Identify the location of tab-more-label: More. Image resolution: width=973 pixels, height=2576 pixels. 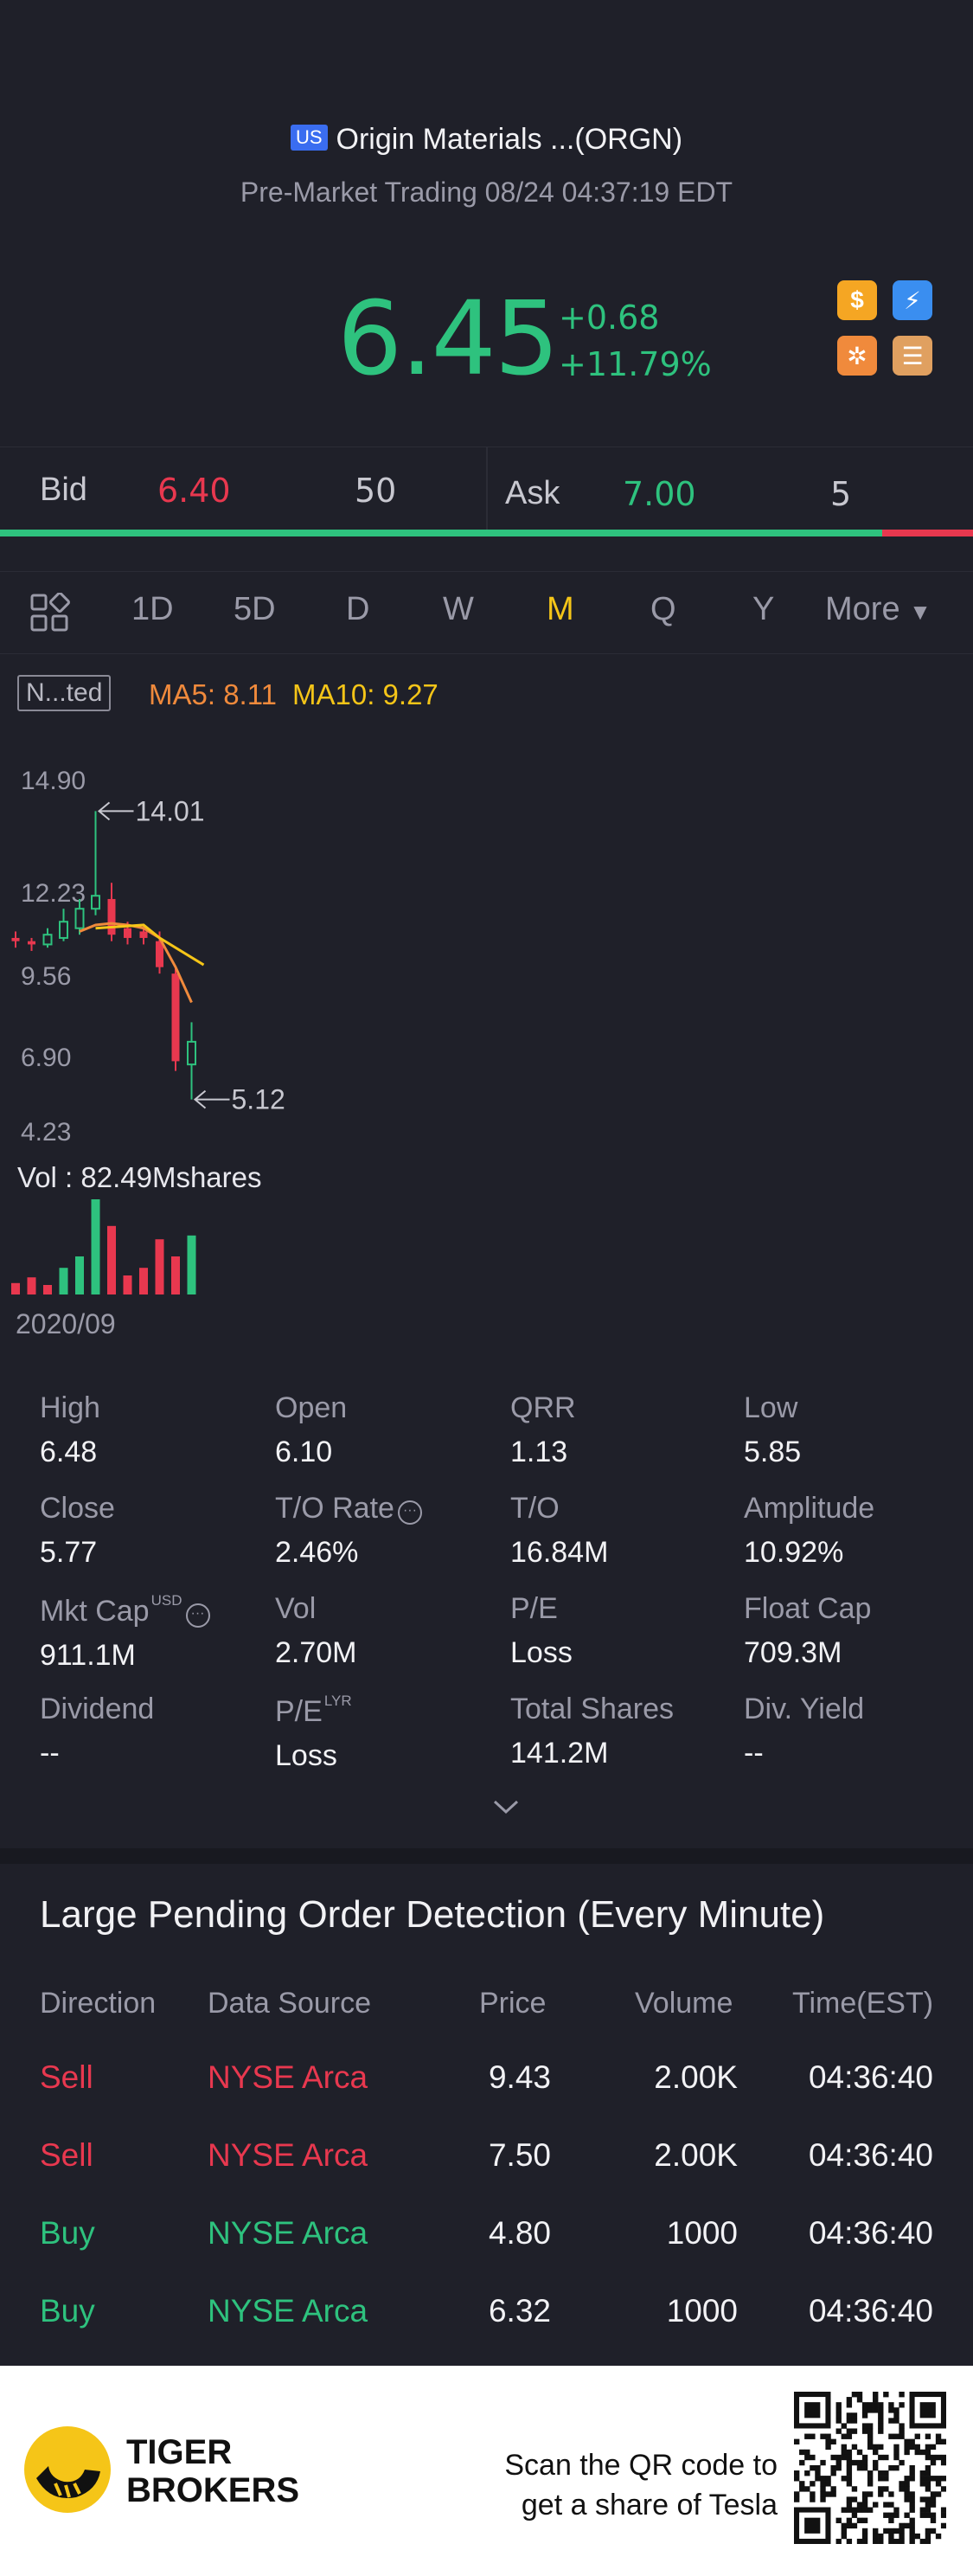
(863, 609).